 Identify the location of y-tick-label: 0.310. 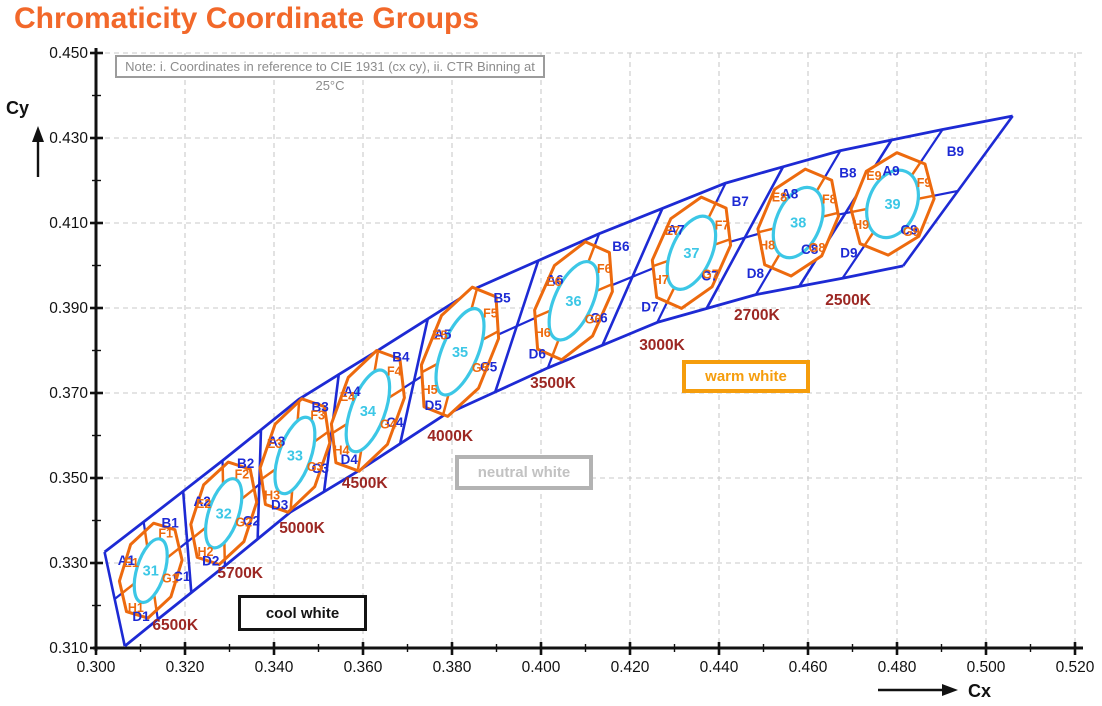
(68, 648).